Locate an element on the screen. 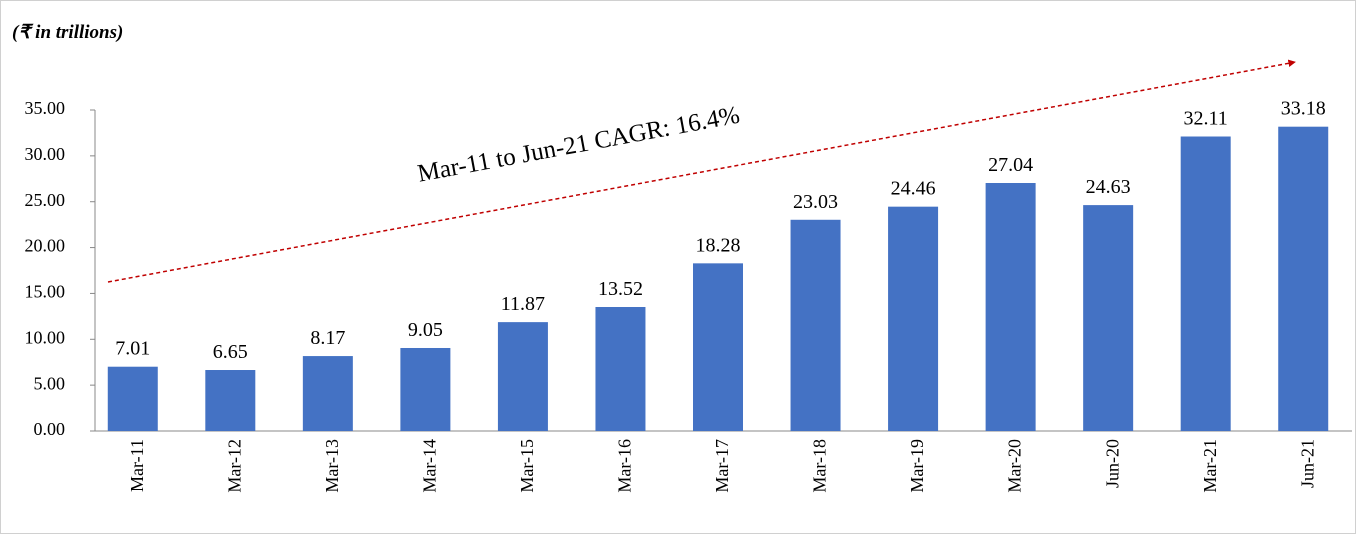  x-tick-label: Jun-21 is located at coordinates (1307, 463).